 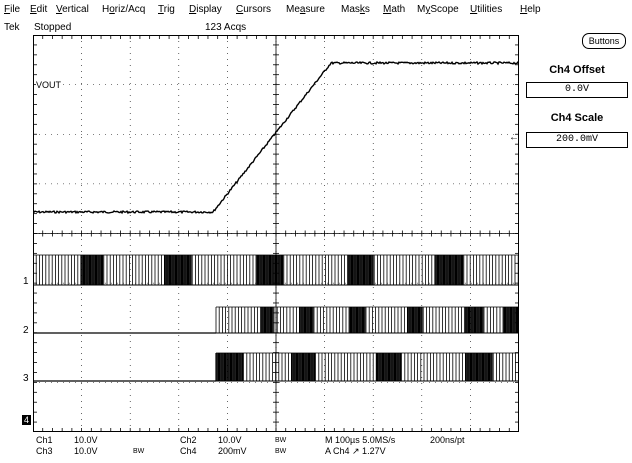 I want to click on menu-horiz-acq: Horiz/Acq, so click(x=124, y=9).